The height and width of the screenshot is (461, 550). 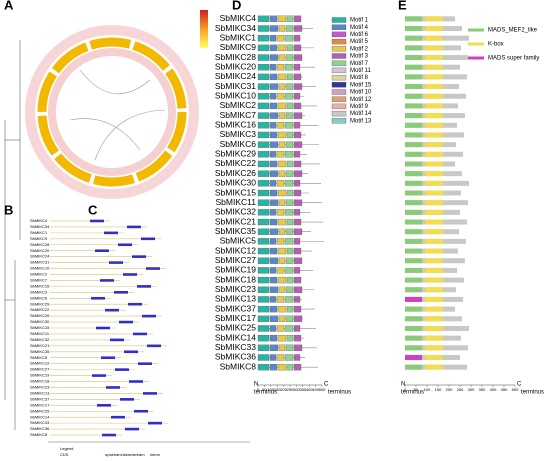 What do you see at coordinates (40, 351) in the screenshot?
I see `tree-label: SbMIKC35` at bounding box center [40, 351].